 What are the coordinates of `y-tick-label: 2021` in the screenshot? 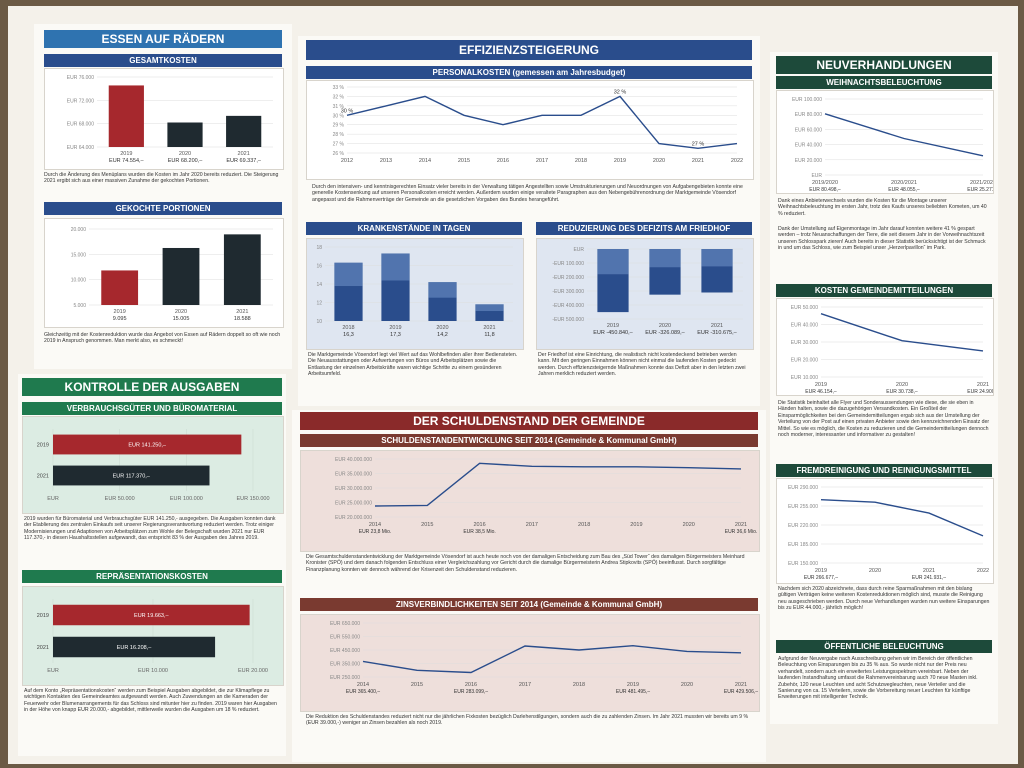 It's located at (43, 477).